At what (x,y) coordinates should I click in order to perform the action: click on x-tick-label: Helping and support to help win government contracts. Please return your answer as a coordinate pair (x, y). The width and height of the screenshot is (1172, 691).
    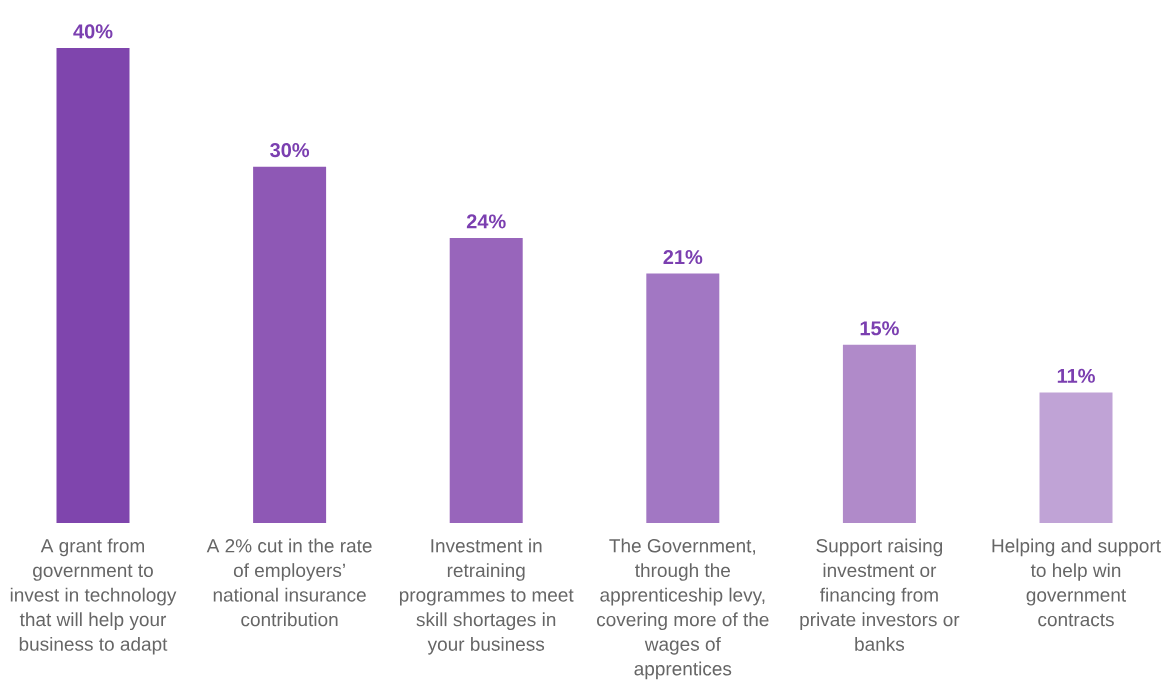
    Looking at the image, I should click on (1076, 582).